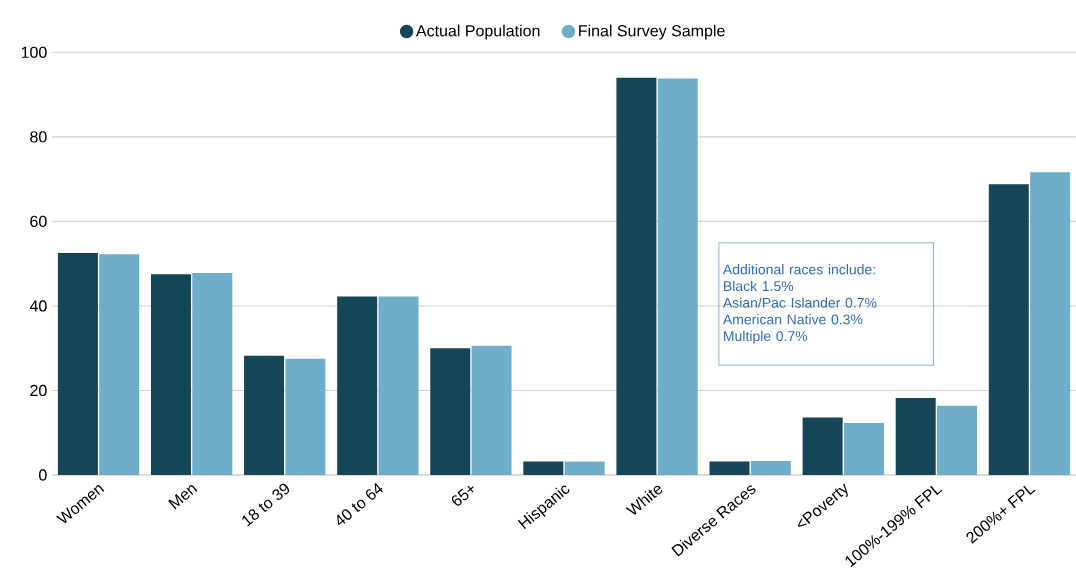  Describe the element at coordinates (759, 286) in the screenshot. I see `annotation: Black 1.5%` at that location.